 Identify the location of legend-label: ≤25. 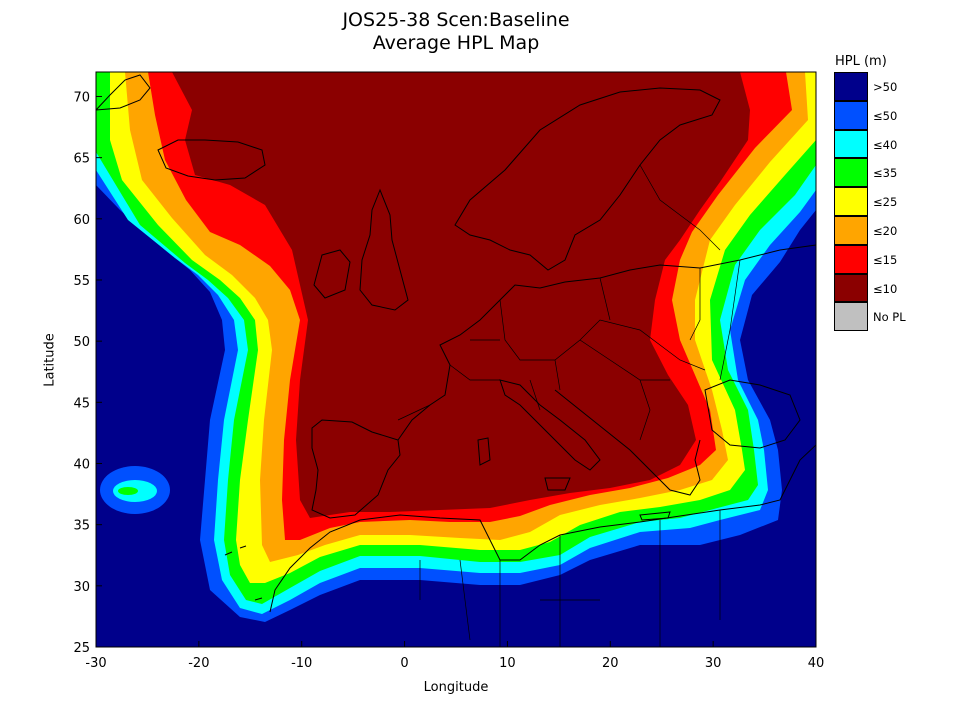
(885, 202).